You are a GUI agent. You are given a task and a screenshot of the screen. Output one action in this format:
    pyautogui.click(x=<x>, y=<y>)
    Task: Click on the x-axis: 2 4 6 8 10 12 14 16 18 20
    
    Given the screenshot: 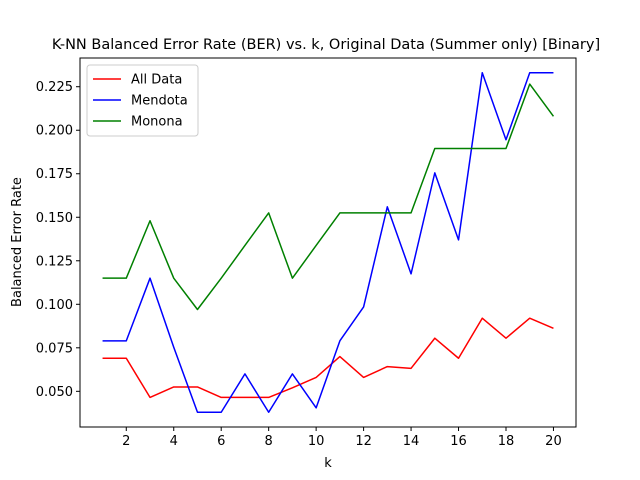 What is the action you would take?
    pyautogui.click(x=342, y=438)
    